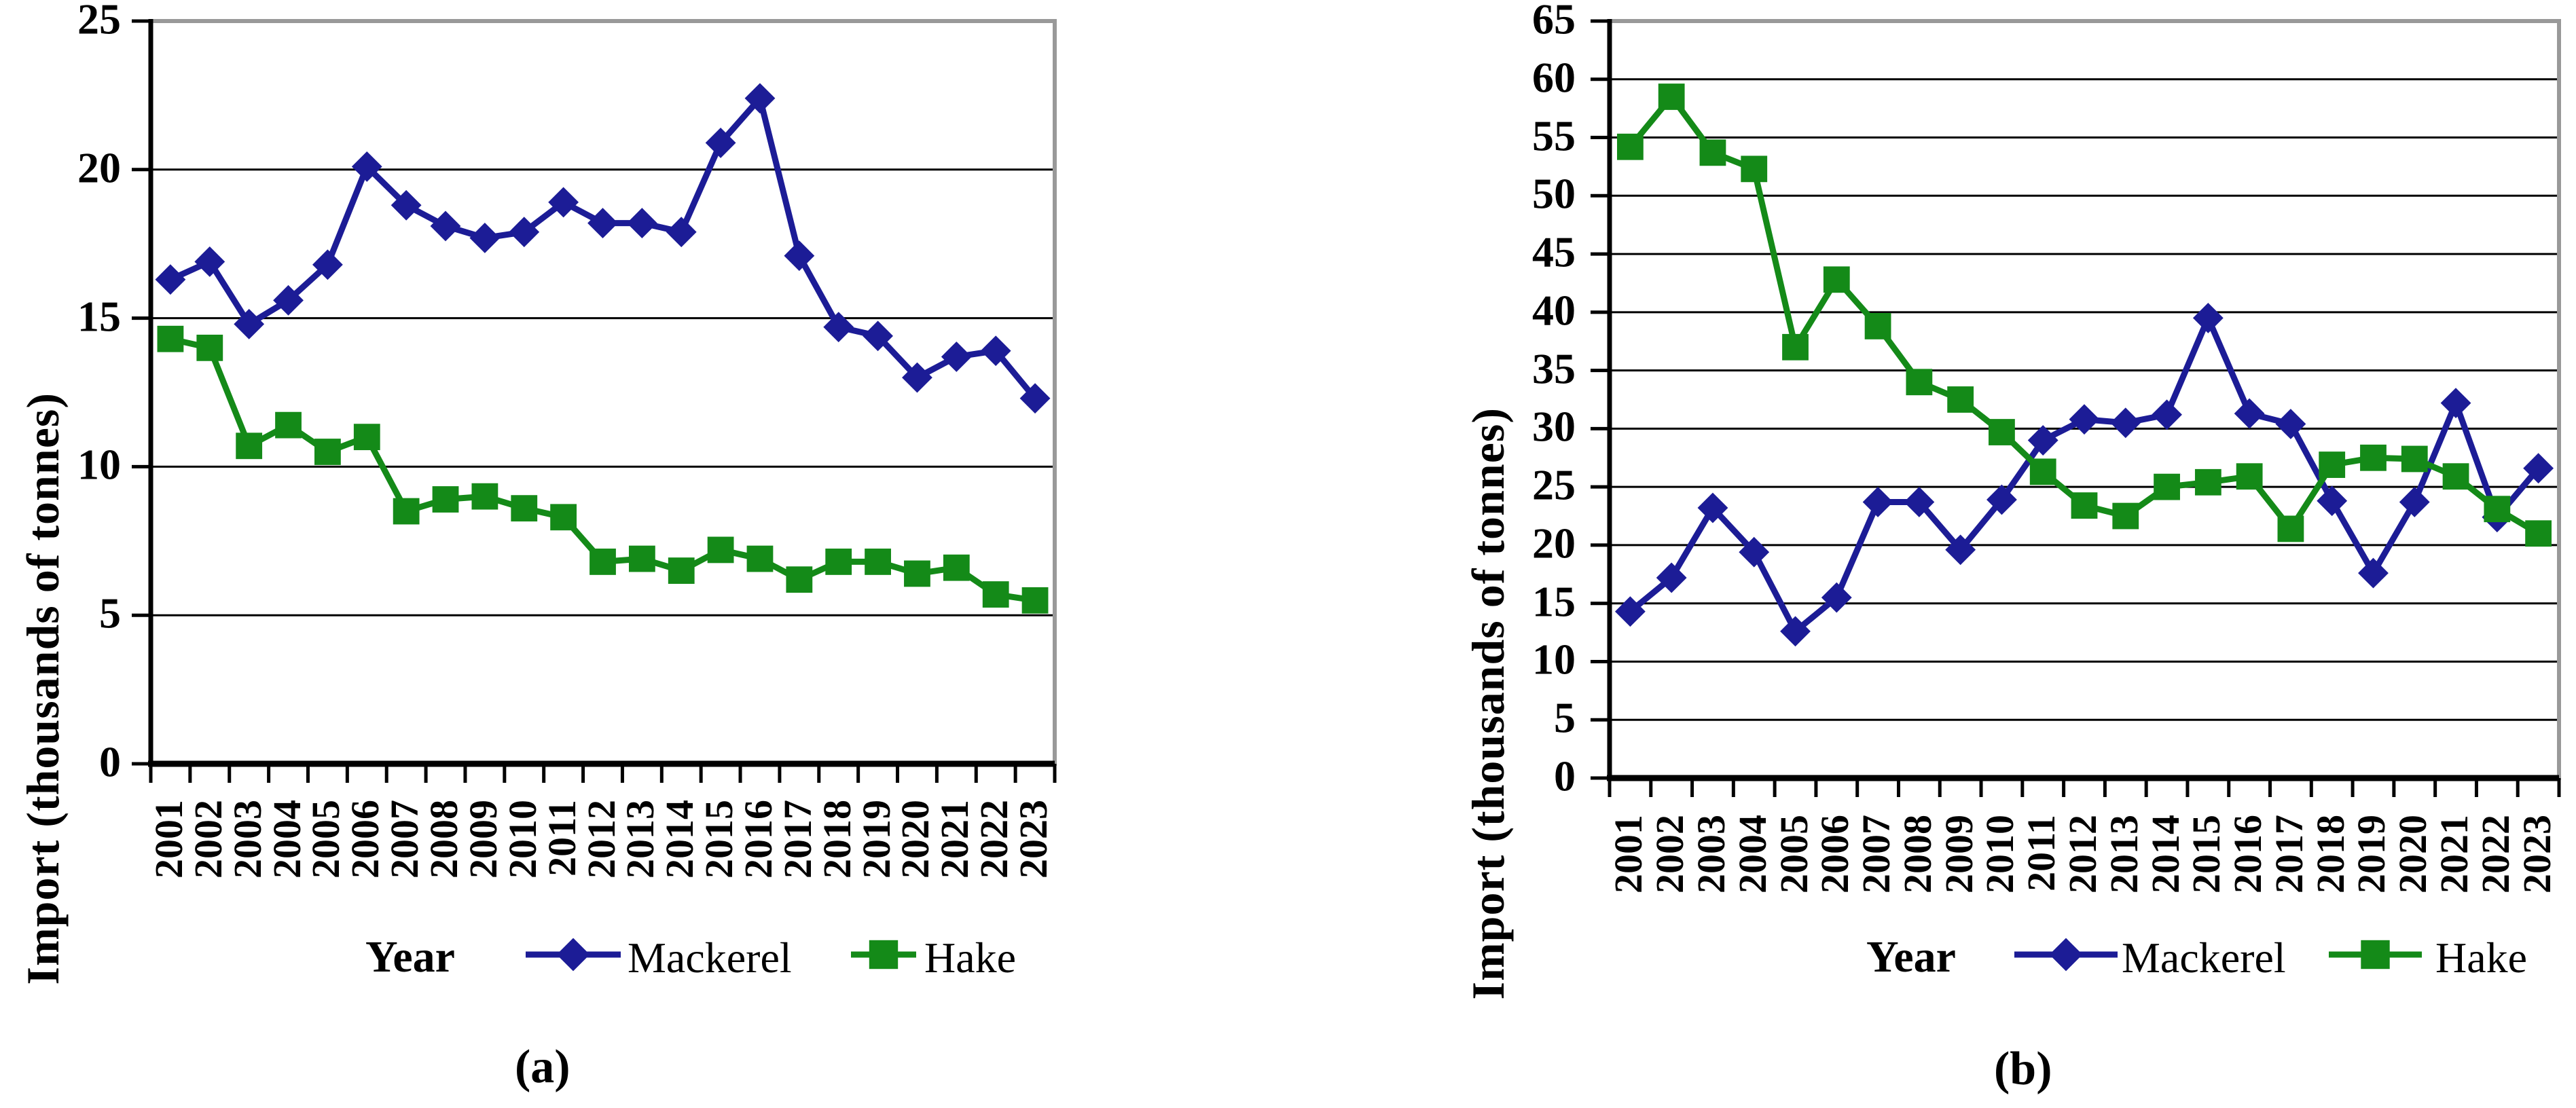  Describe the element at coordinates (2497, 510) in the screenshot. I see `data-point-hake-b-2022` at that location.